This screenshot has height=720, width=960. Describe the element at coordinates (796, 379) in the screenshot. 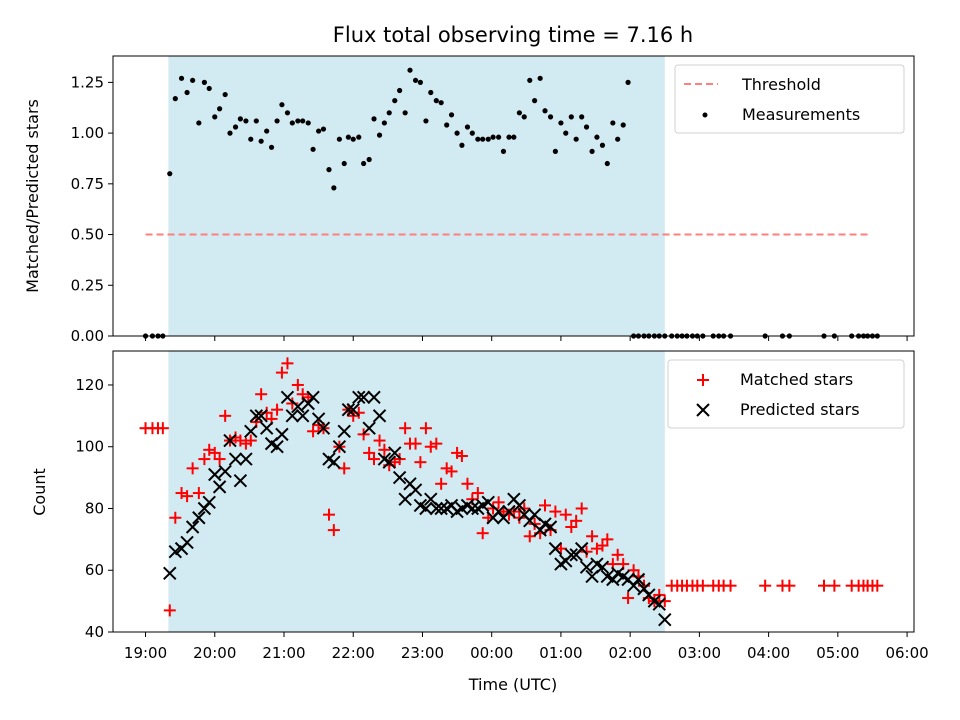

I see `legend-matched-label: Matched stars` at that location.